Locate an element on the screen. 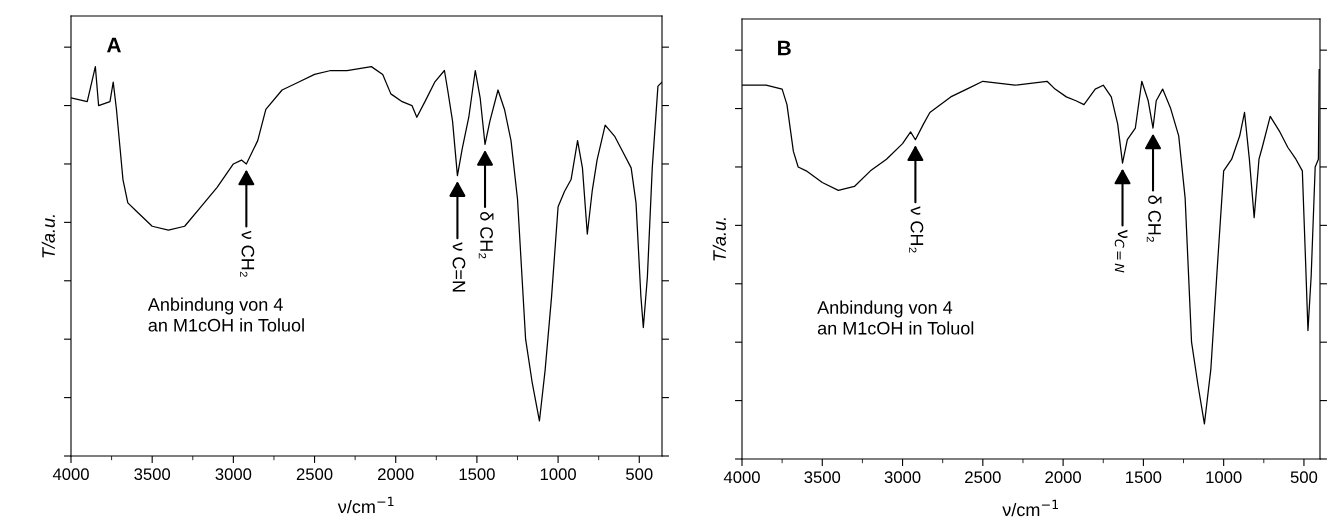 The height and width of the screenshot is (527, 1330). annotation: ν C=N is located at coordinates (459, 267).